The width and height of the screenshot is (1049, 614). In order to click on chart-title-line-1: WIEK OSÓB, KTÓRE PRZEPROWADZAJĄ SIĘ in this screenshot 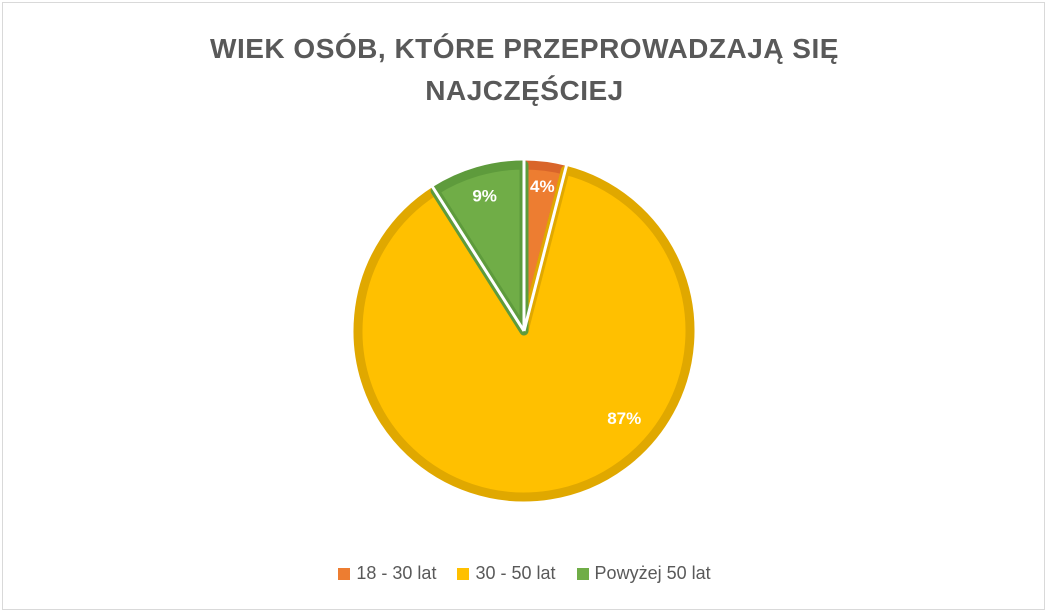, I will do `click(524, 48)`.